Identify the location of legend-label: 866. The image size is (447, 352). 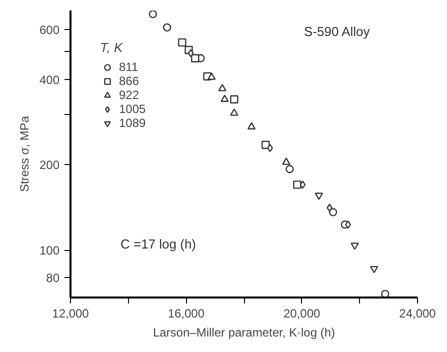
(129, 81).